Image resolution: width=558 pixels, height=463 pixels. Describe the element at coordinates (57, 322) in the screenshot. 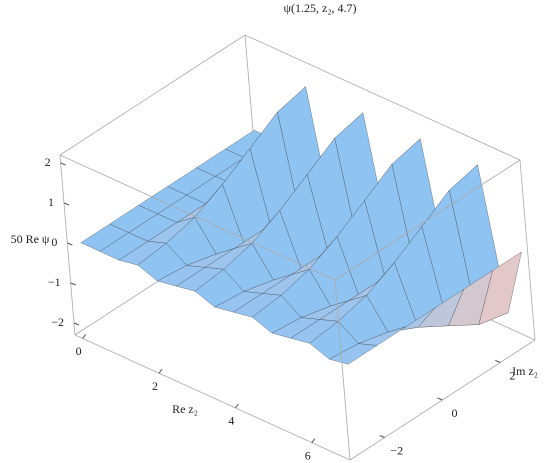

I see `z-tick-label: −2` at that location.